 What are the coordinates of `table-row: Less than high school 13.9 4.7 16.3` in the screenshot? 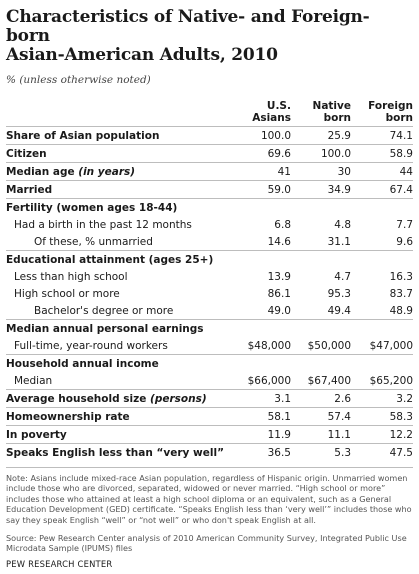 It's located at (209, 276).